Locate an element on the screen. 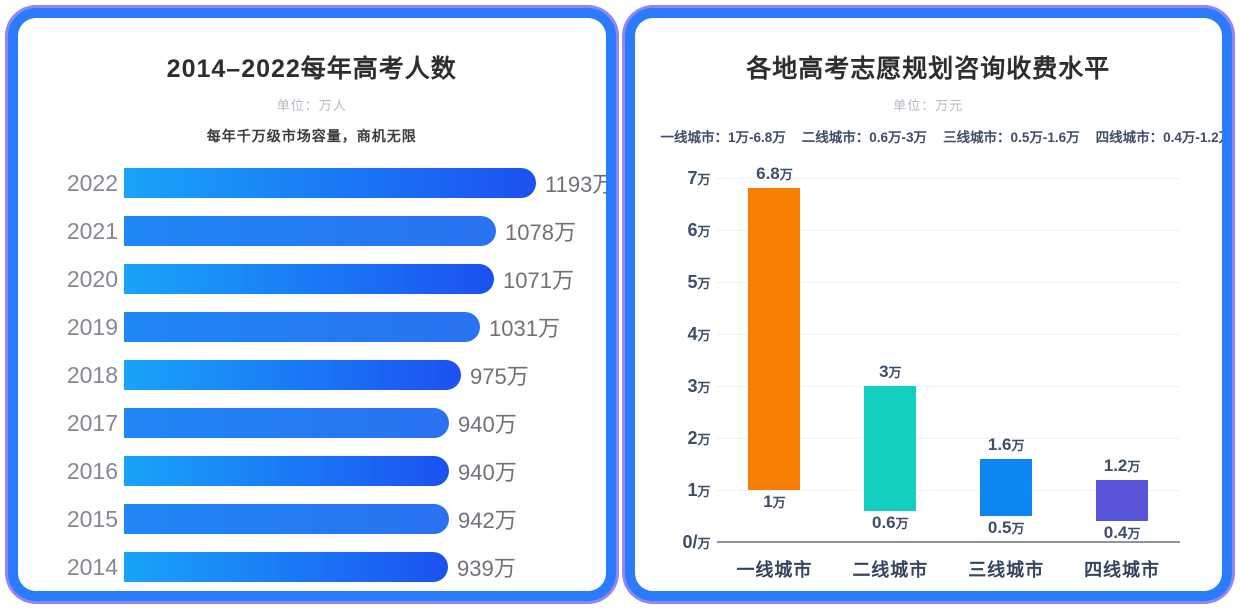 The height and width of the screenshot is (609, 1240). bar-row-2019: 2019 1031万 is located at coordinates (318, 327).